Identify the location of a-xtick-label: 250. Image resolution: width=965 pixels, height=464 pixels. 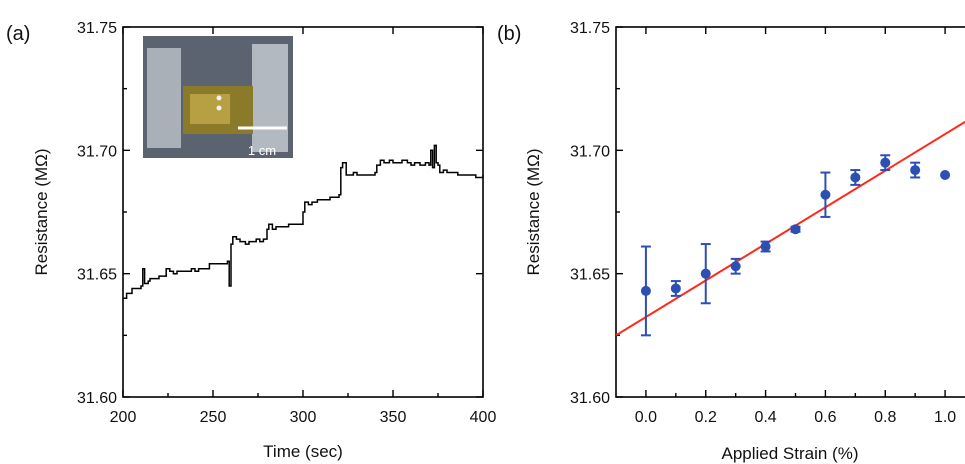
(213, 417).